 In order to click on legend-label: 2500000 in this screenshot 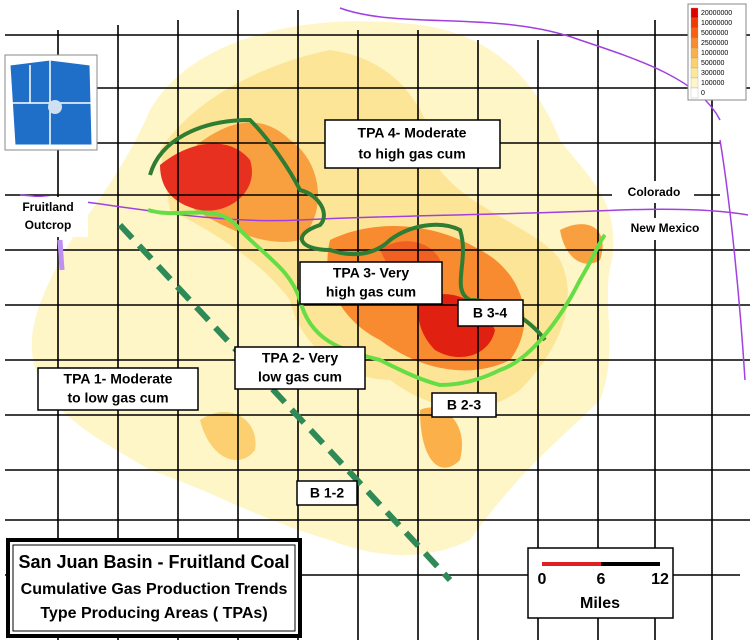, I will do `click(714, 43)`.